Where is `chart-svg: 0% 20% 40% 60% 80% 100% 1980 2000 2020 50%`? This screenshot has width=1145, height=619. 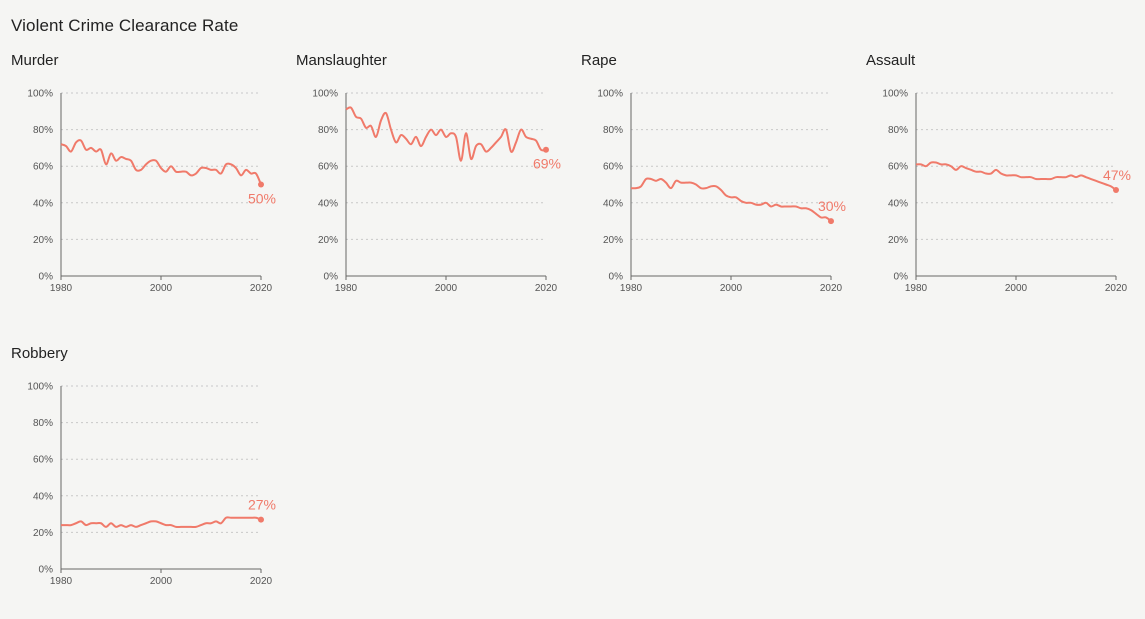
chart-svg: 0% 20% 40% 60% 80% 100% 1980 2000 2020 50% is located at coordinates (151, 192).